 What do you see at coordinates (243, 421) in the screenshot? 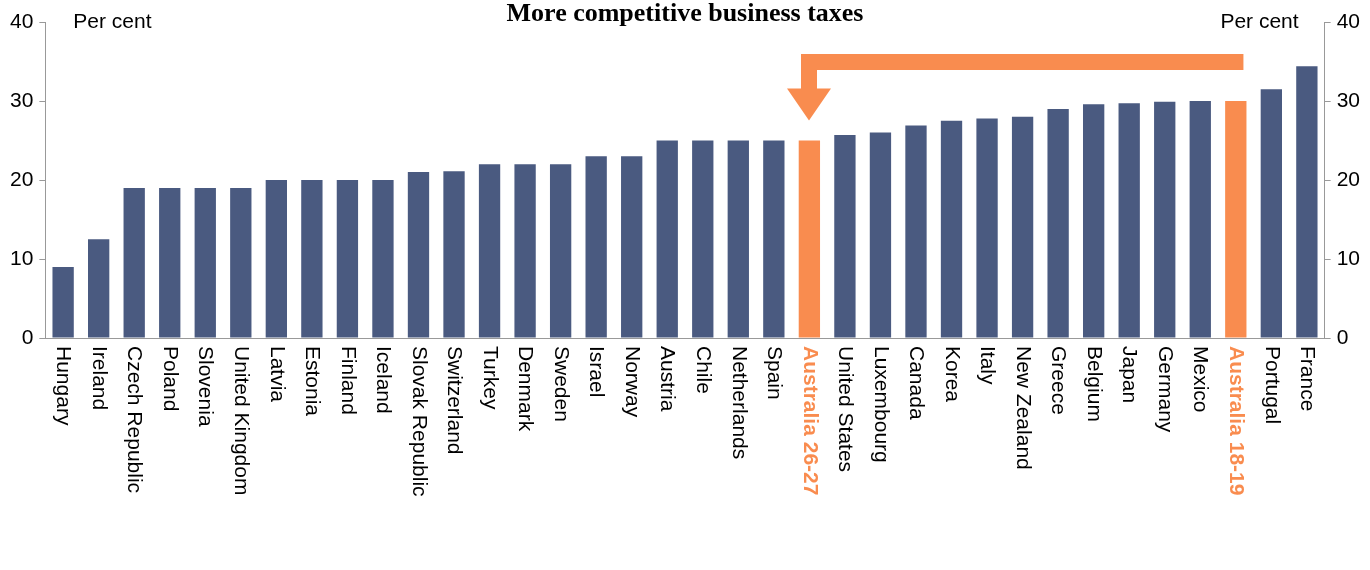
I see `x-tick-label: United Kingdom` at bounding box center [243, 421].